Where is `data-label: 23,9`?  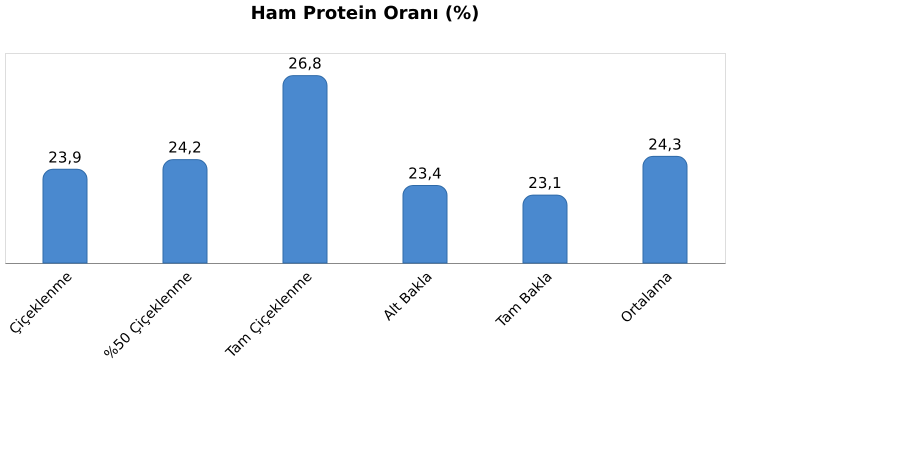 data-label: 23,9 is located at coordinates (65, 157).